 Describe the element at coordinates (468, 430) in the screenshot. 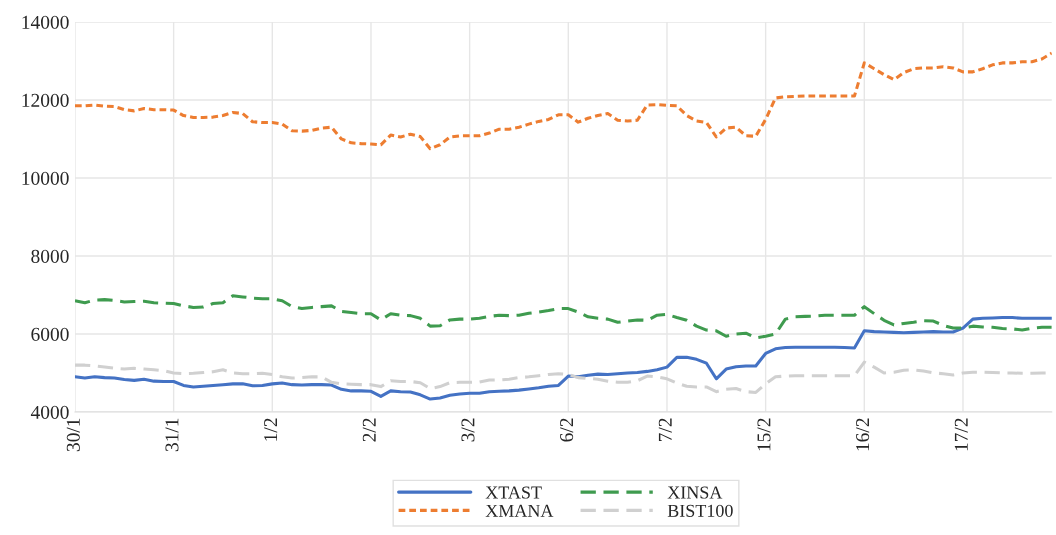

I see `x-tick-label: 3/2` at that location.